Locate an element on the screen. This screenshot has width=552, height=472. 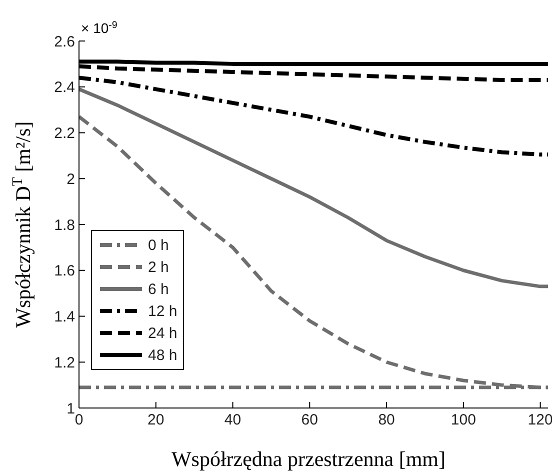
y-tick-label: 1.6 is located at coordinates (64, 271).